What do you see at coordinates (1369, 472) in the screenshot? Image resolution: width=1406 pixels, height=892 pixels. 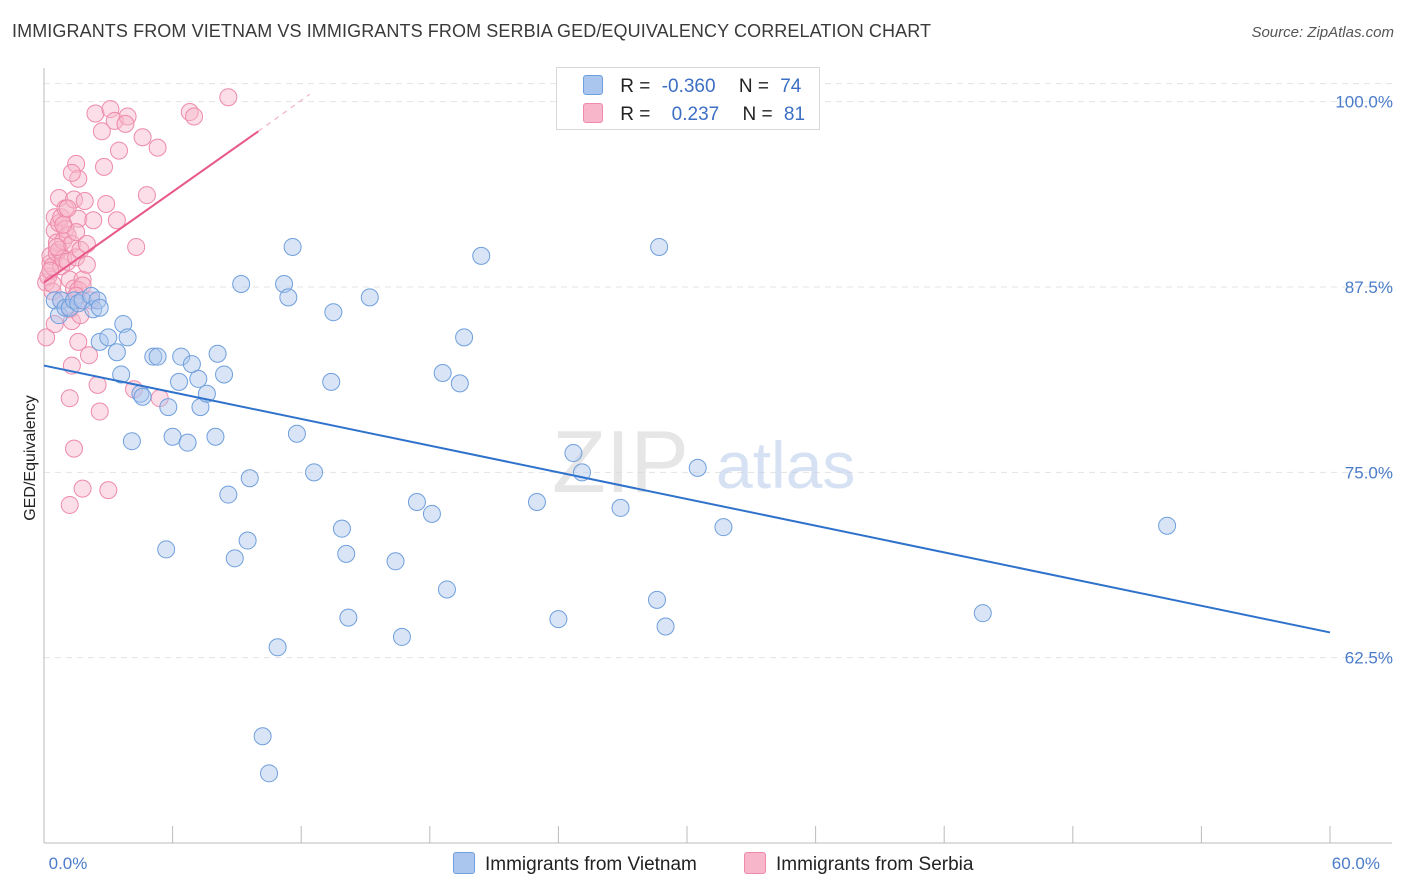 I see `y-tick-label: 75.0%` at bounding box center [1369, 472].